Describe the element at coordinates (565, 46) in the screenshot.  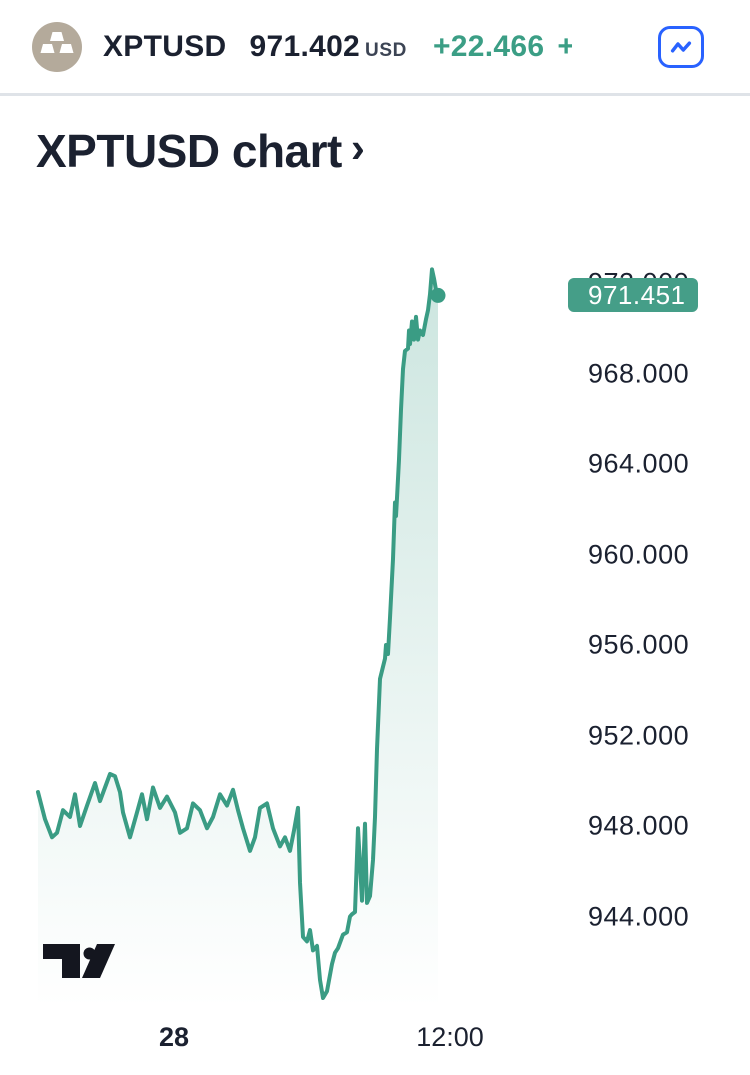
I see `price-change-percent-clipped: +` at that location.